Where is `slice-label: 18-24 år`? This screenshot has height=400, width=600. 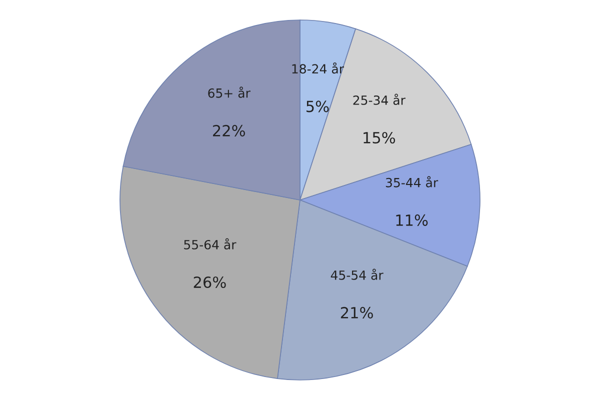
slice-label: 18-24 år is located at coordinates (318, 68).